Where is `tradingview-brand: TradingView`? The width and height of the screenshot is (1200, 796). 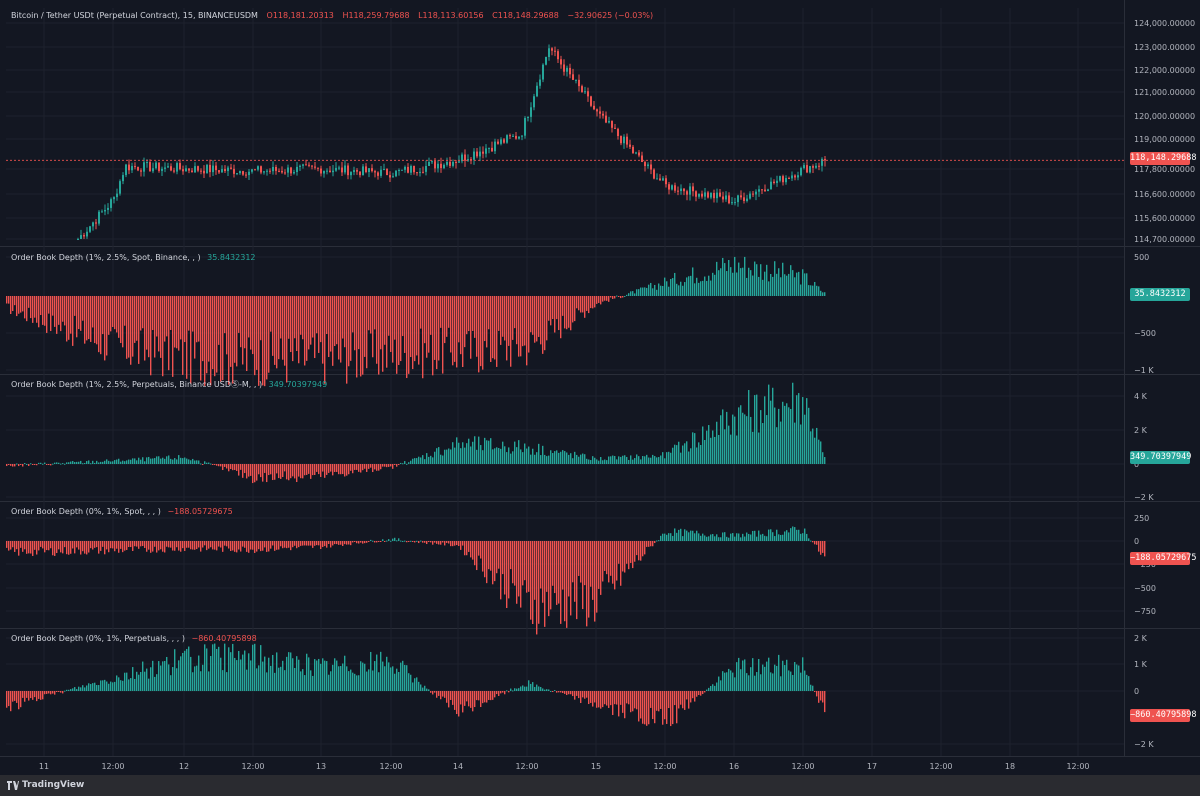
tradingview-brand: TradingView is located at coordinates (45, 785).